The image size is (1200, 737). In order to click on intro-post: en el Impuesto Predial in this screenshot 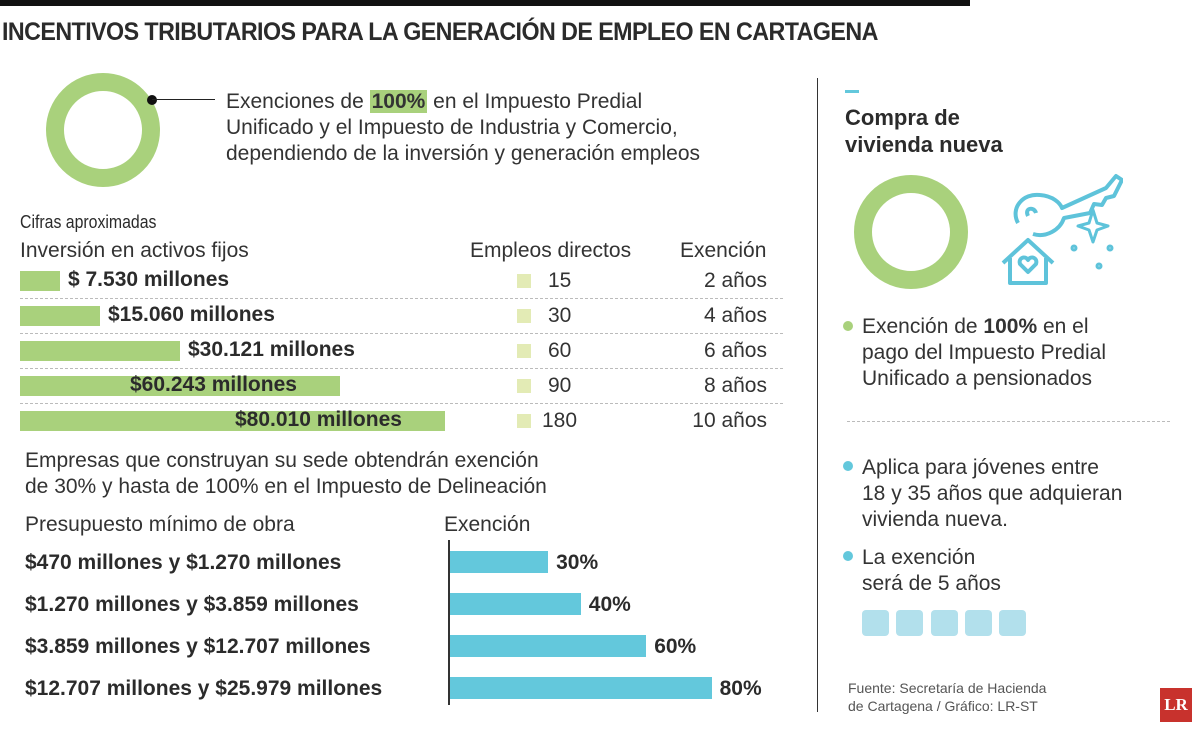, I will do `click(535, 101)`.